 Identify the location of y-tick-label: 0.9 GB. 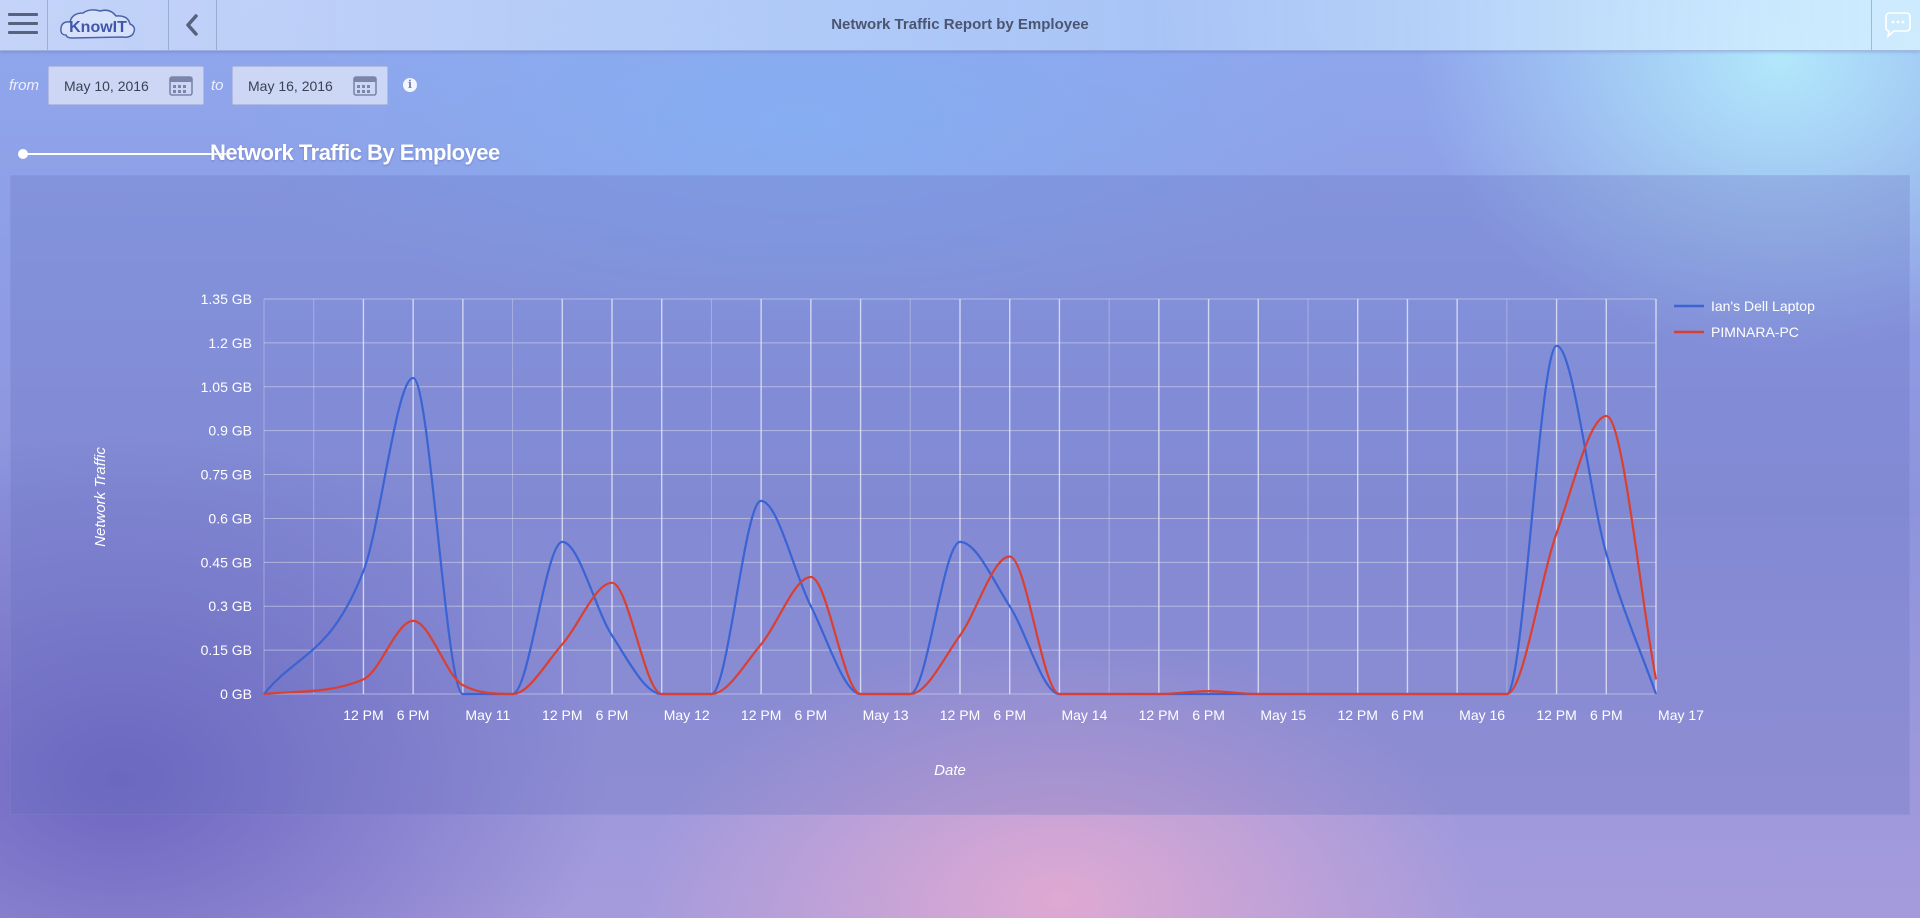
(230, 431).